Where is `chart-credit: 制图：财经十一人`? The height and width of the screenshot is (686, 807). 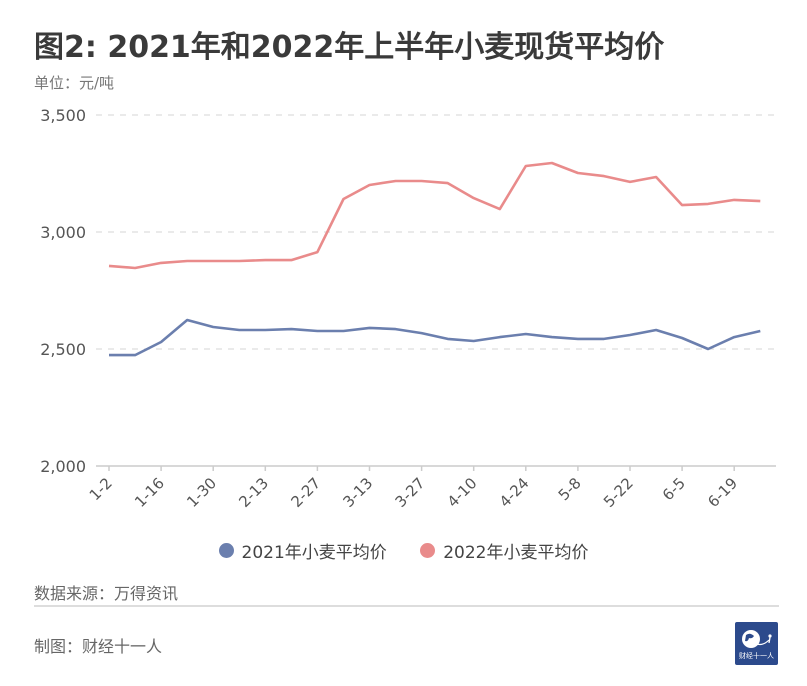 chart-credit: 制图：财经十一人 is located at coordinates (98, 646).